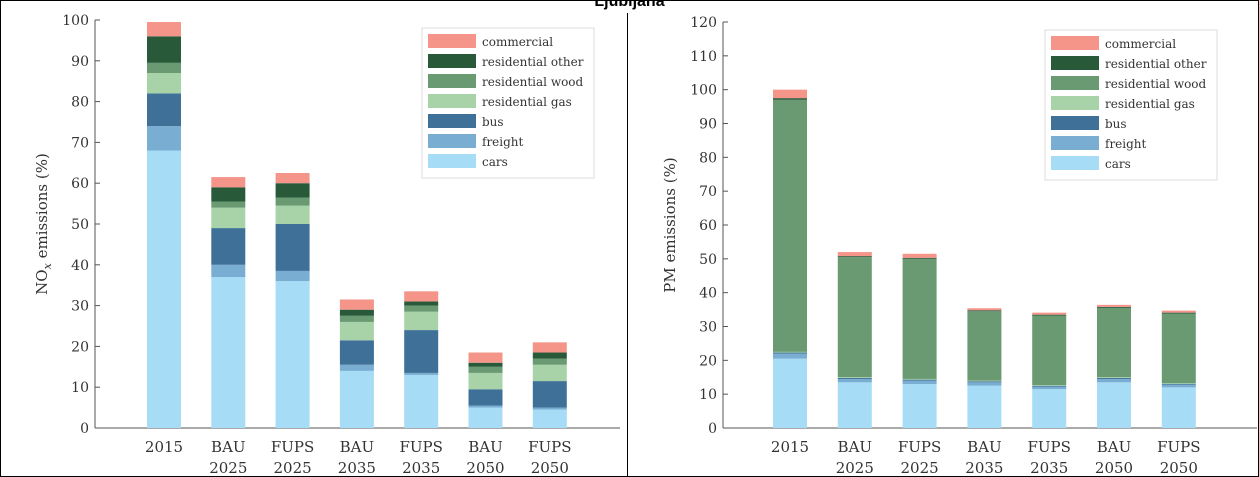  Describe the element at coordinates (708, 328) in the screenshot. I see `y-tick-label: 30` at that location.